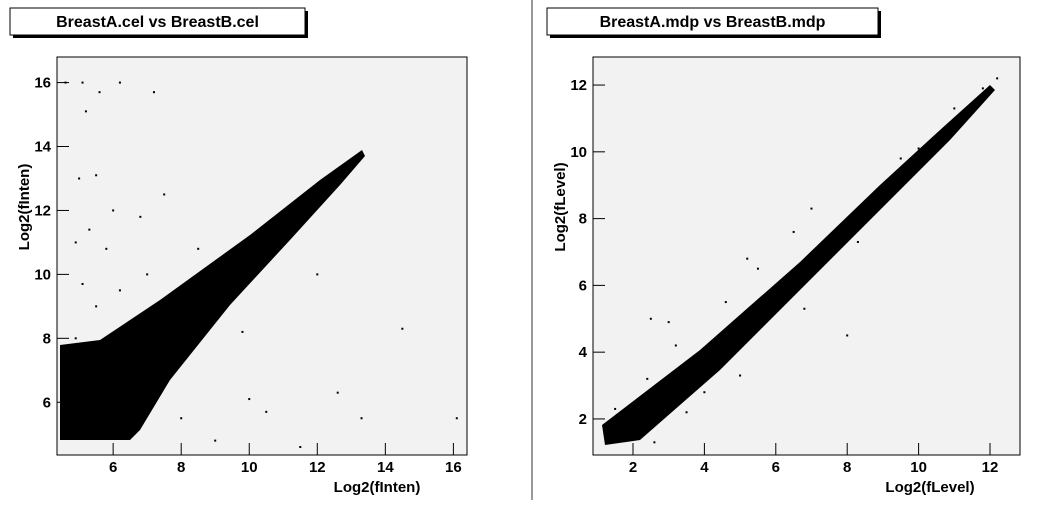 The height and width of the screenshot is (505, 1059). What do you see at coordinates (704, 467) in the screenshot?
I see `x-tick-label: 4` at bounding box center [704, 467].